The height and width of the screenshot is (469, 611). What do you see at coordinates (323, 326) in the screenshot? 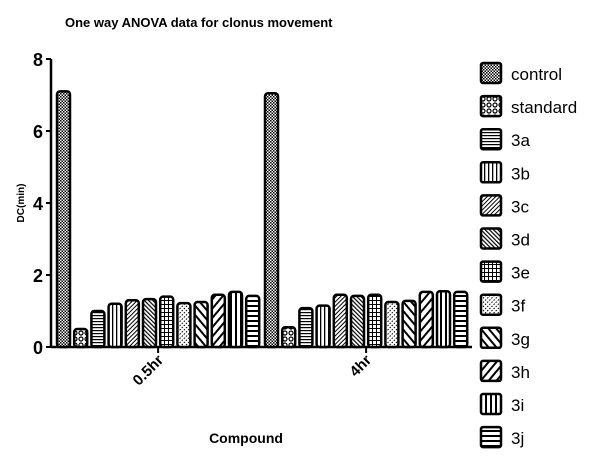
I see `bar-3b-4hr` at bounding box center [323, 326].